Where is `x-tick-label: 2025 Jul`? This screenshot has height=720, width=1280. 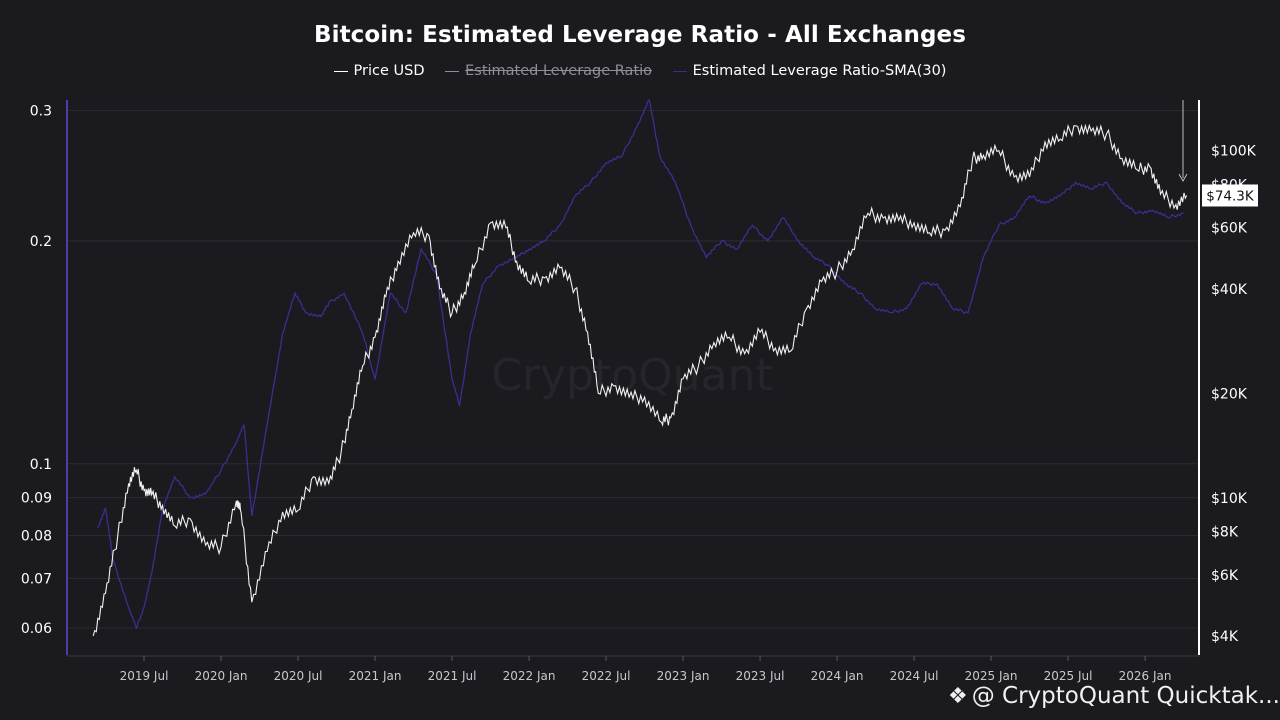
x-tick-label: 2025 Jul is located at coordinates (1068, 676).